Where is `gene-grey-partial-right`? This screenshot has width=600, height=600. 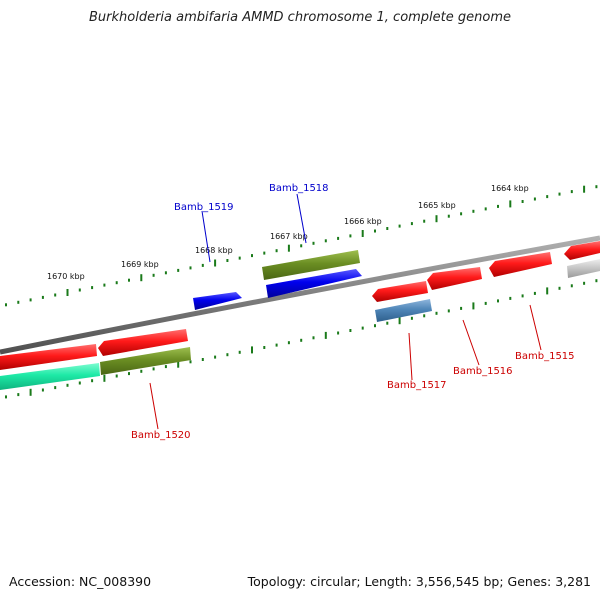
gene-grey-partial-right is located at coordinates (583, 268).